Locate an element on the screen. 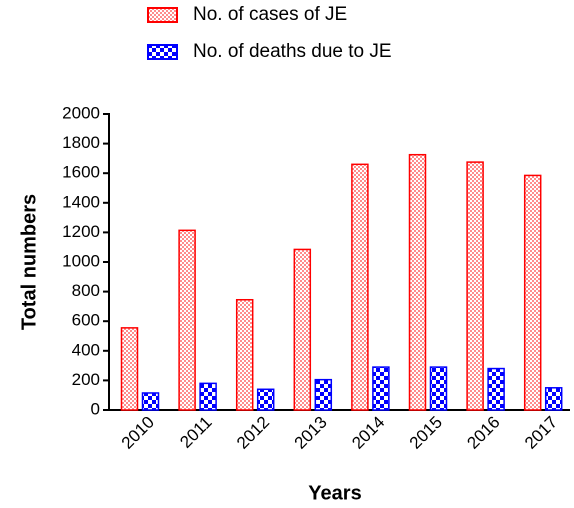  y-tick-label: 1000 is located at coordinates (81, 260).